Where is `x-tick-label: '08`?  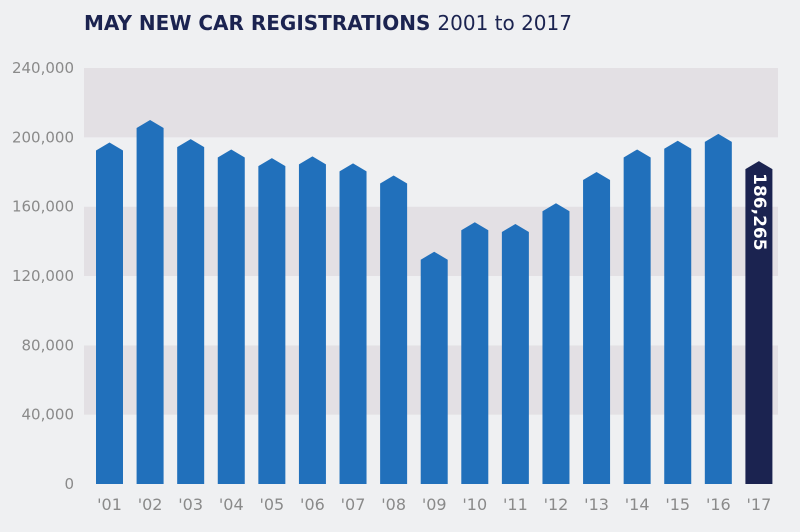
x-tick-label: '08 is located at coordinates (393, 504).